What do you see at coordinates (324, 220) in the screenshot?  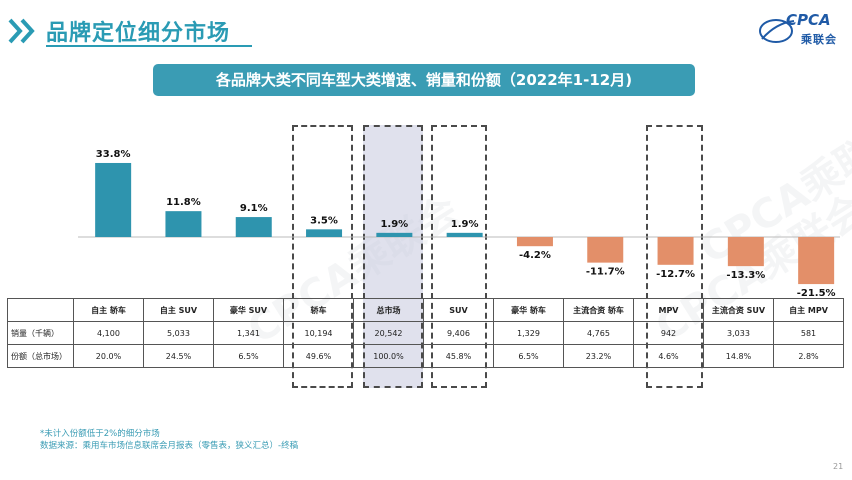 I see `bar-value-label: 3.5%` at bounding box center [324, 220].